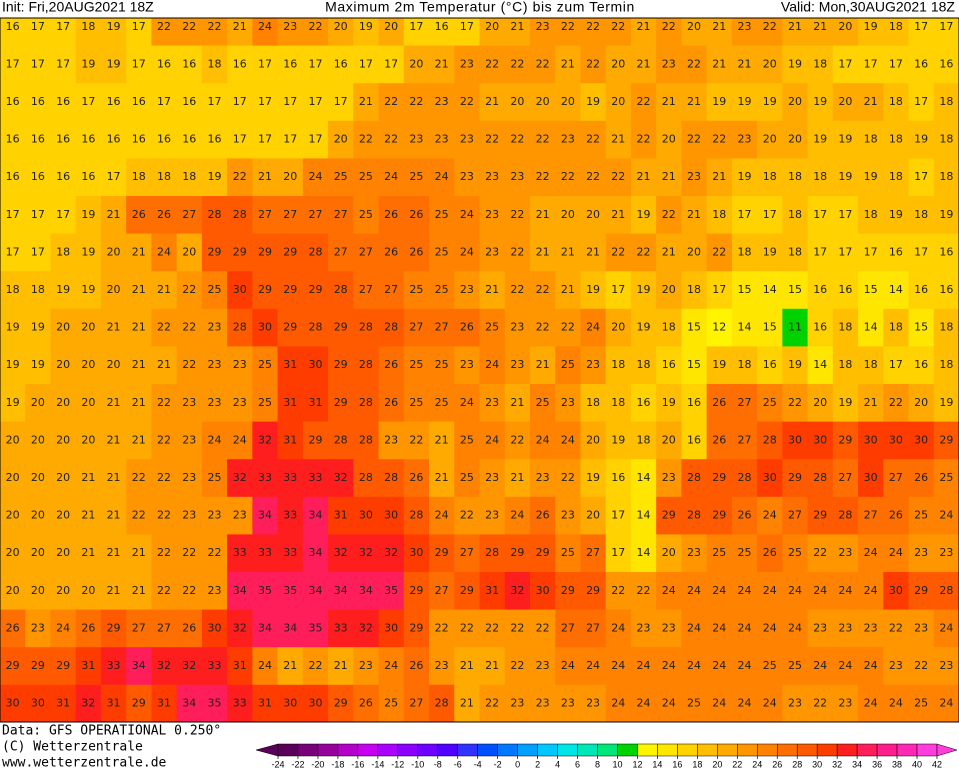  What do you see at coordinates (947, 750) in the screenshot?
I see `colorbar-arrow-high` at bounding box center [947, 750].